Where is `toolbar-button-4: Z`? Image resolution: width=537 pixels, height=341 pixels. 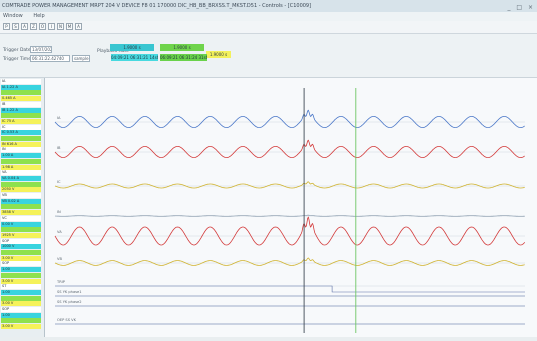
toolbar-button-4: Z is located at coordinates (33, 26).